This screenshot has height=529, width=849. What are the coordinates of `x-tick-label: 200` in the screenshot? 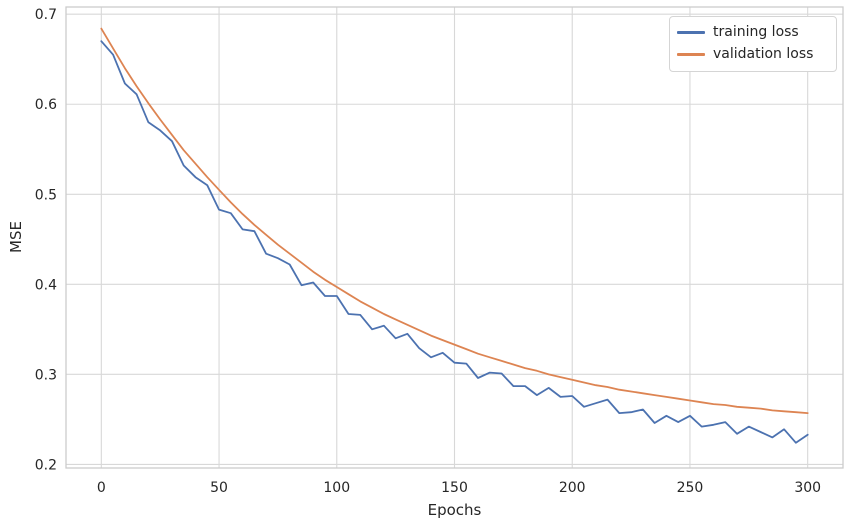 It's located at (572, 488).